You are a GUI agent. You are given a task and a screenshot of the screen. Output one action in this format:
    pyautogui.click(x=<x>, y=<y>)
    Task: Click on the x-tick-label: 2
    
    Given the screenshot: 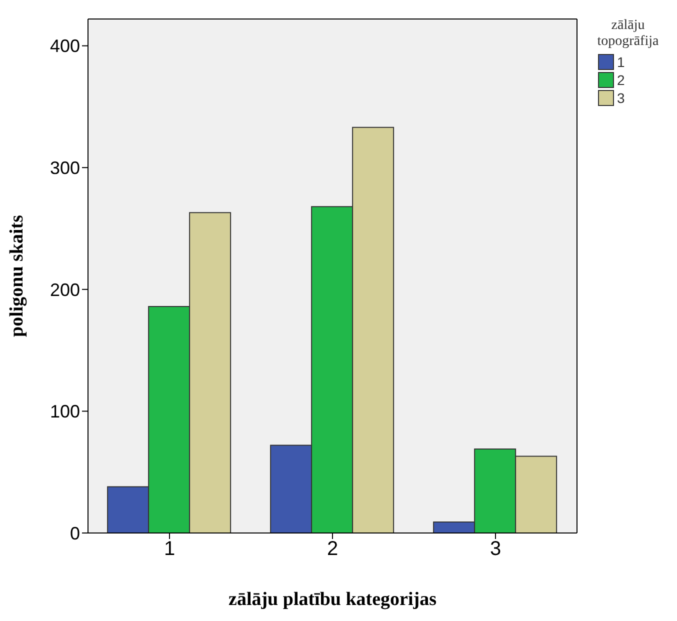 What is the action you would take?
    pyautogui.click(x=332, y=549)
    